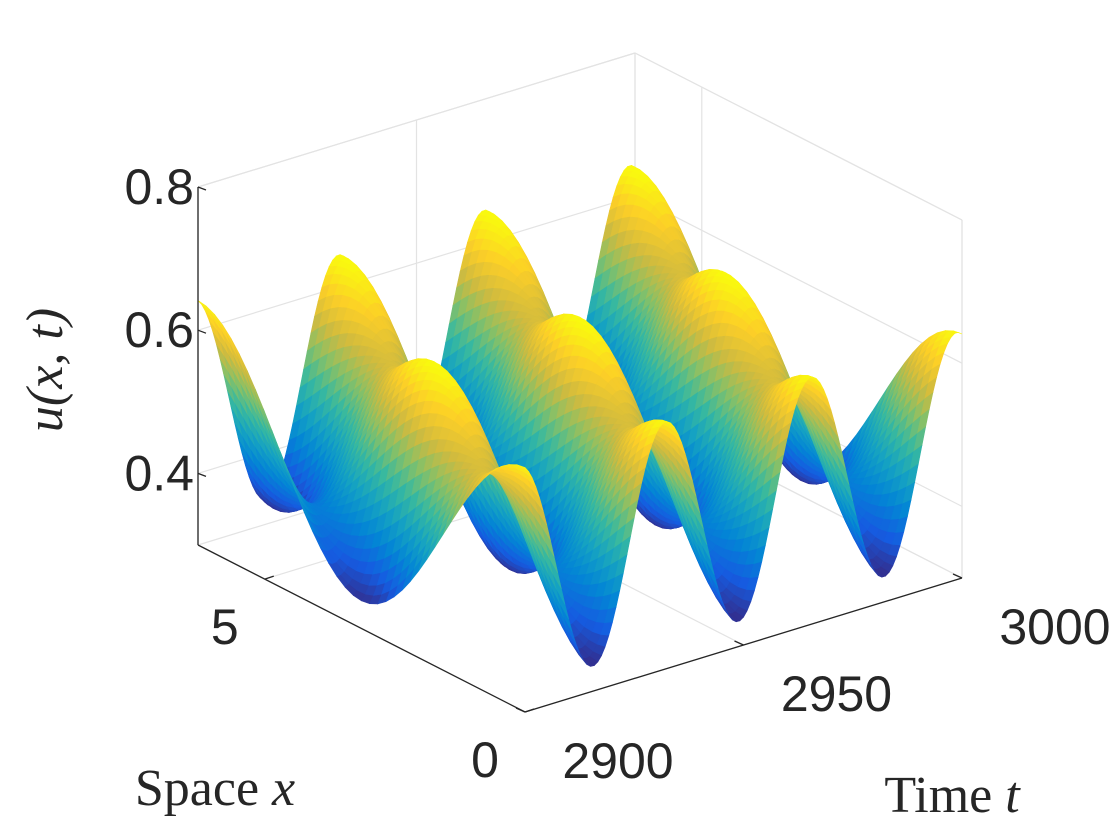  I want to click on z-tick-label: 0.6, so click(159, 330).